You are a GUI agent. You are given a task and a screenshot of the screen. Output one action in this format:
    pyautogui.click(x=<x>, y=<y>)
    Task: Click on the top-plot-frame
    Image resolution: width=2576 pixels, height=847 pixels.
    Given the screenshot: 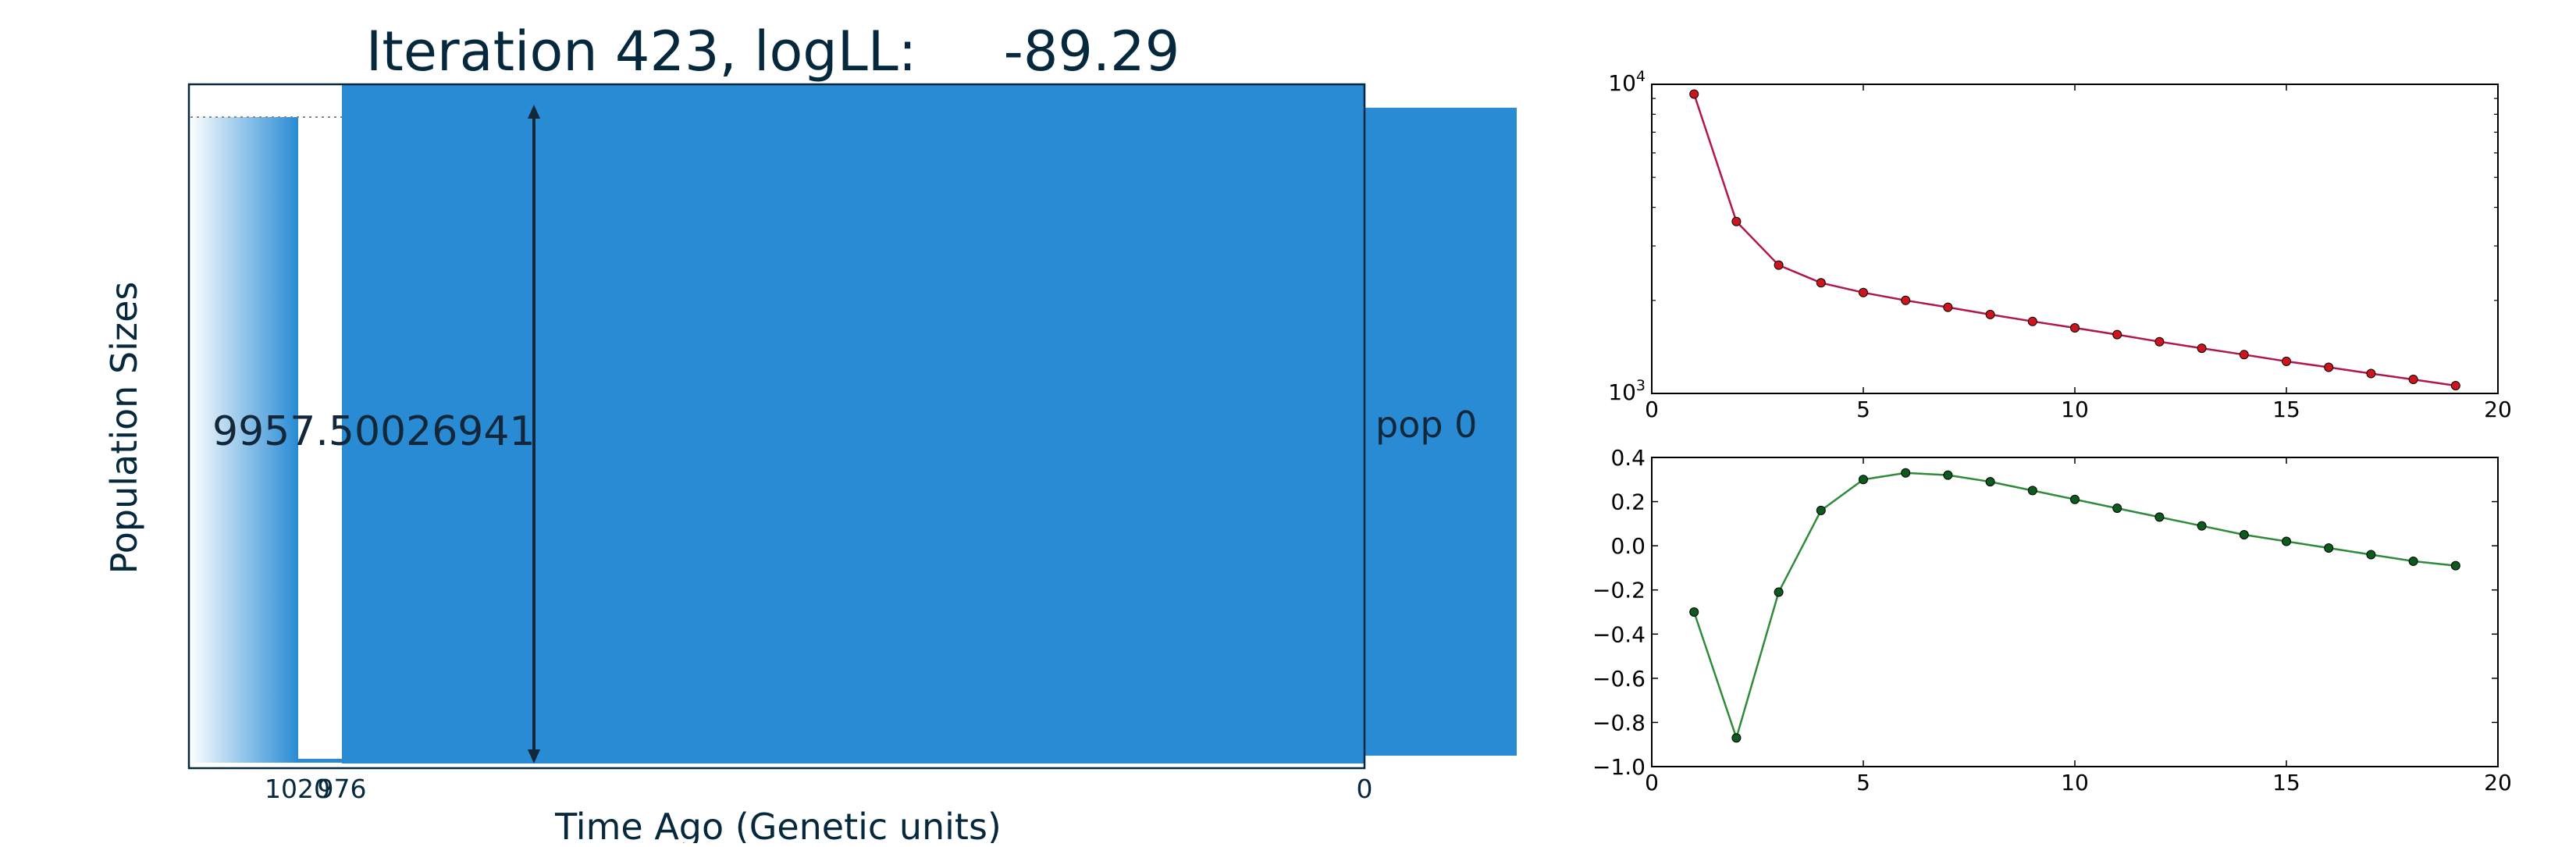 What is the action you would take?
    pyautogui.click(x=2075, y=239)
    